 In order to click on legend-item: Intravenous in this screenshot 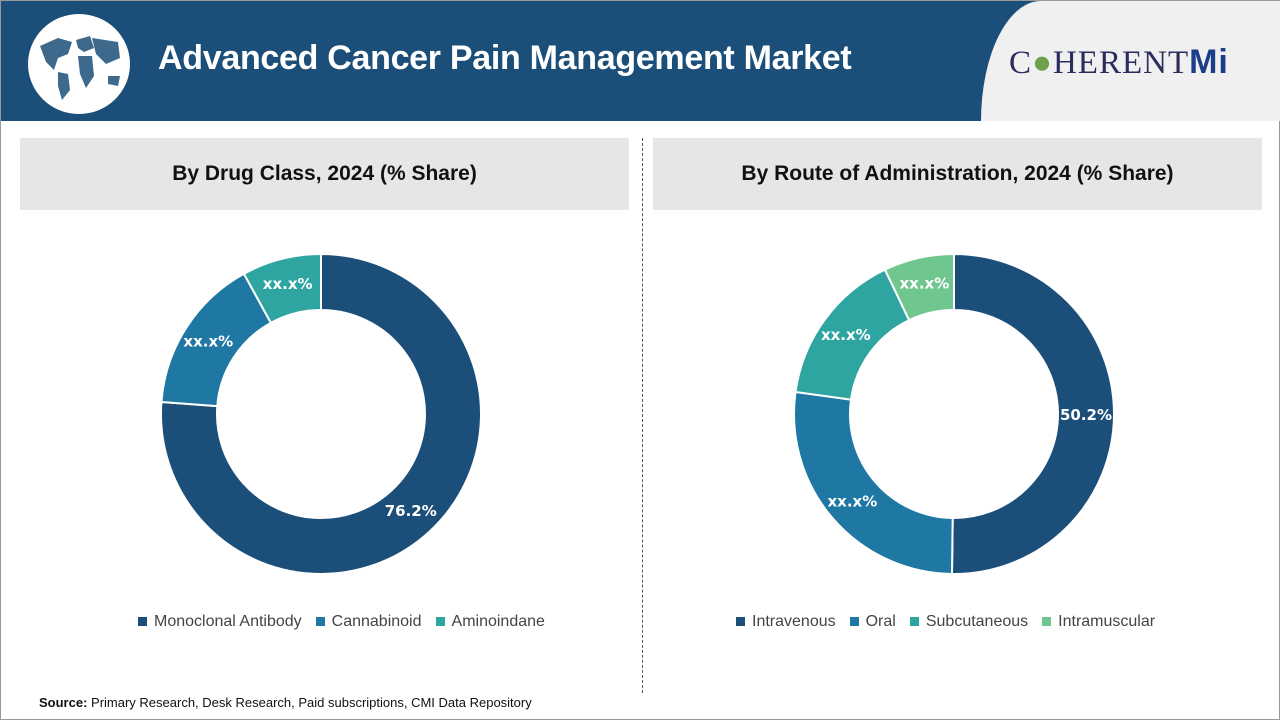, I will do `click(786, 622)`.